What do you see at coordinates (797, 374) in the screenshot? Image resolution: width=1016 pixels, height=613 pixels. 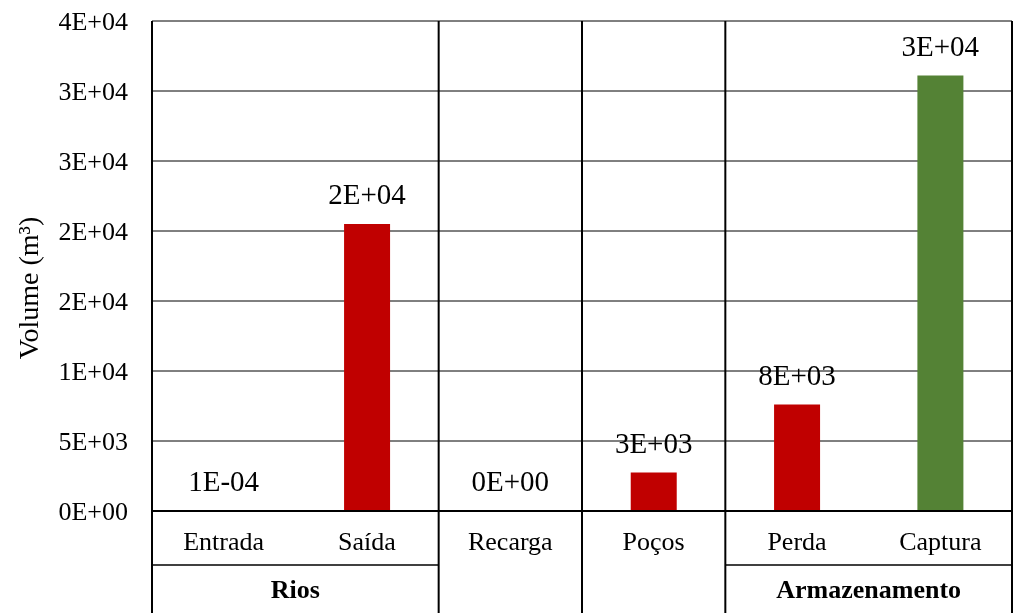 I see `data-label: 8E+03` at bounding box center [797, 374].